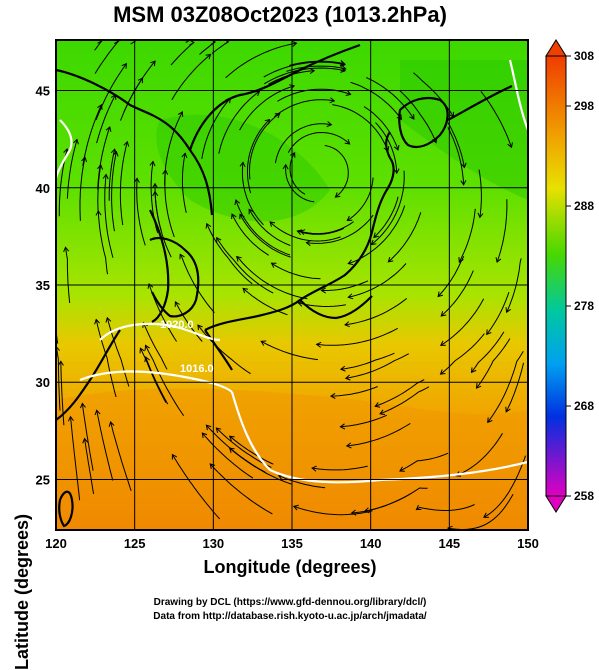 Image resolution: width=599 pixels, height=670 pixels. Describe the element at coordinates (177, 325) in the screenshot. I see `contour-label-1020: 1020.0` at that location.